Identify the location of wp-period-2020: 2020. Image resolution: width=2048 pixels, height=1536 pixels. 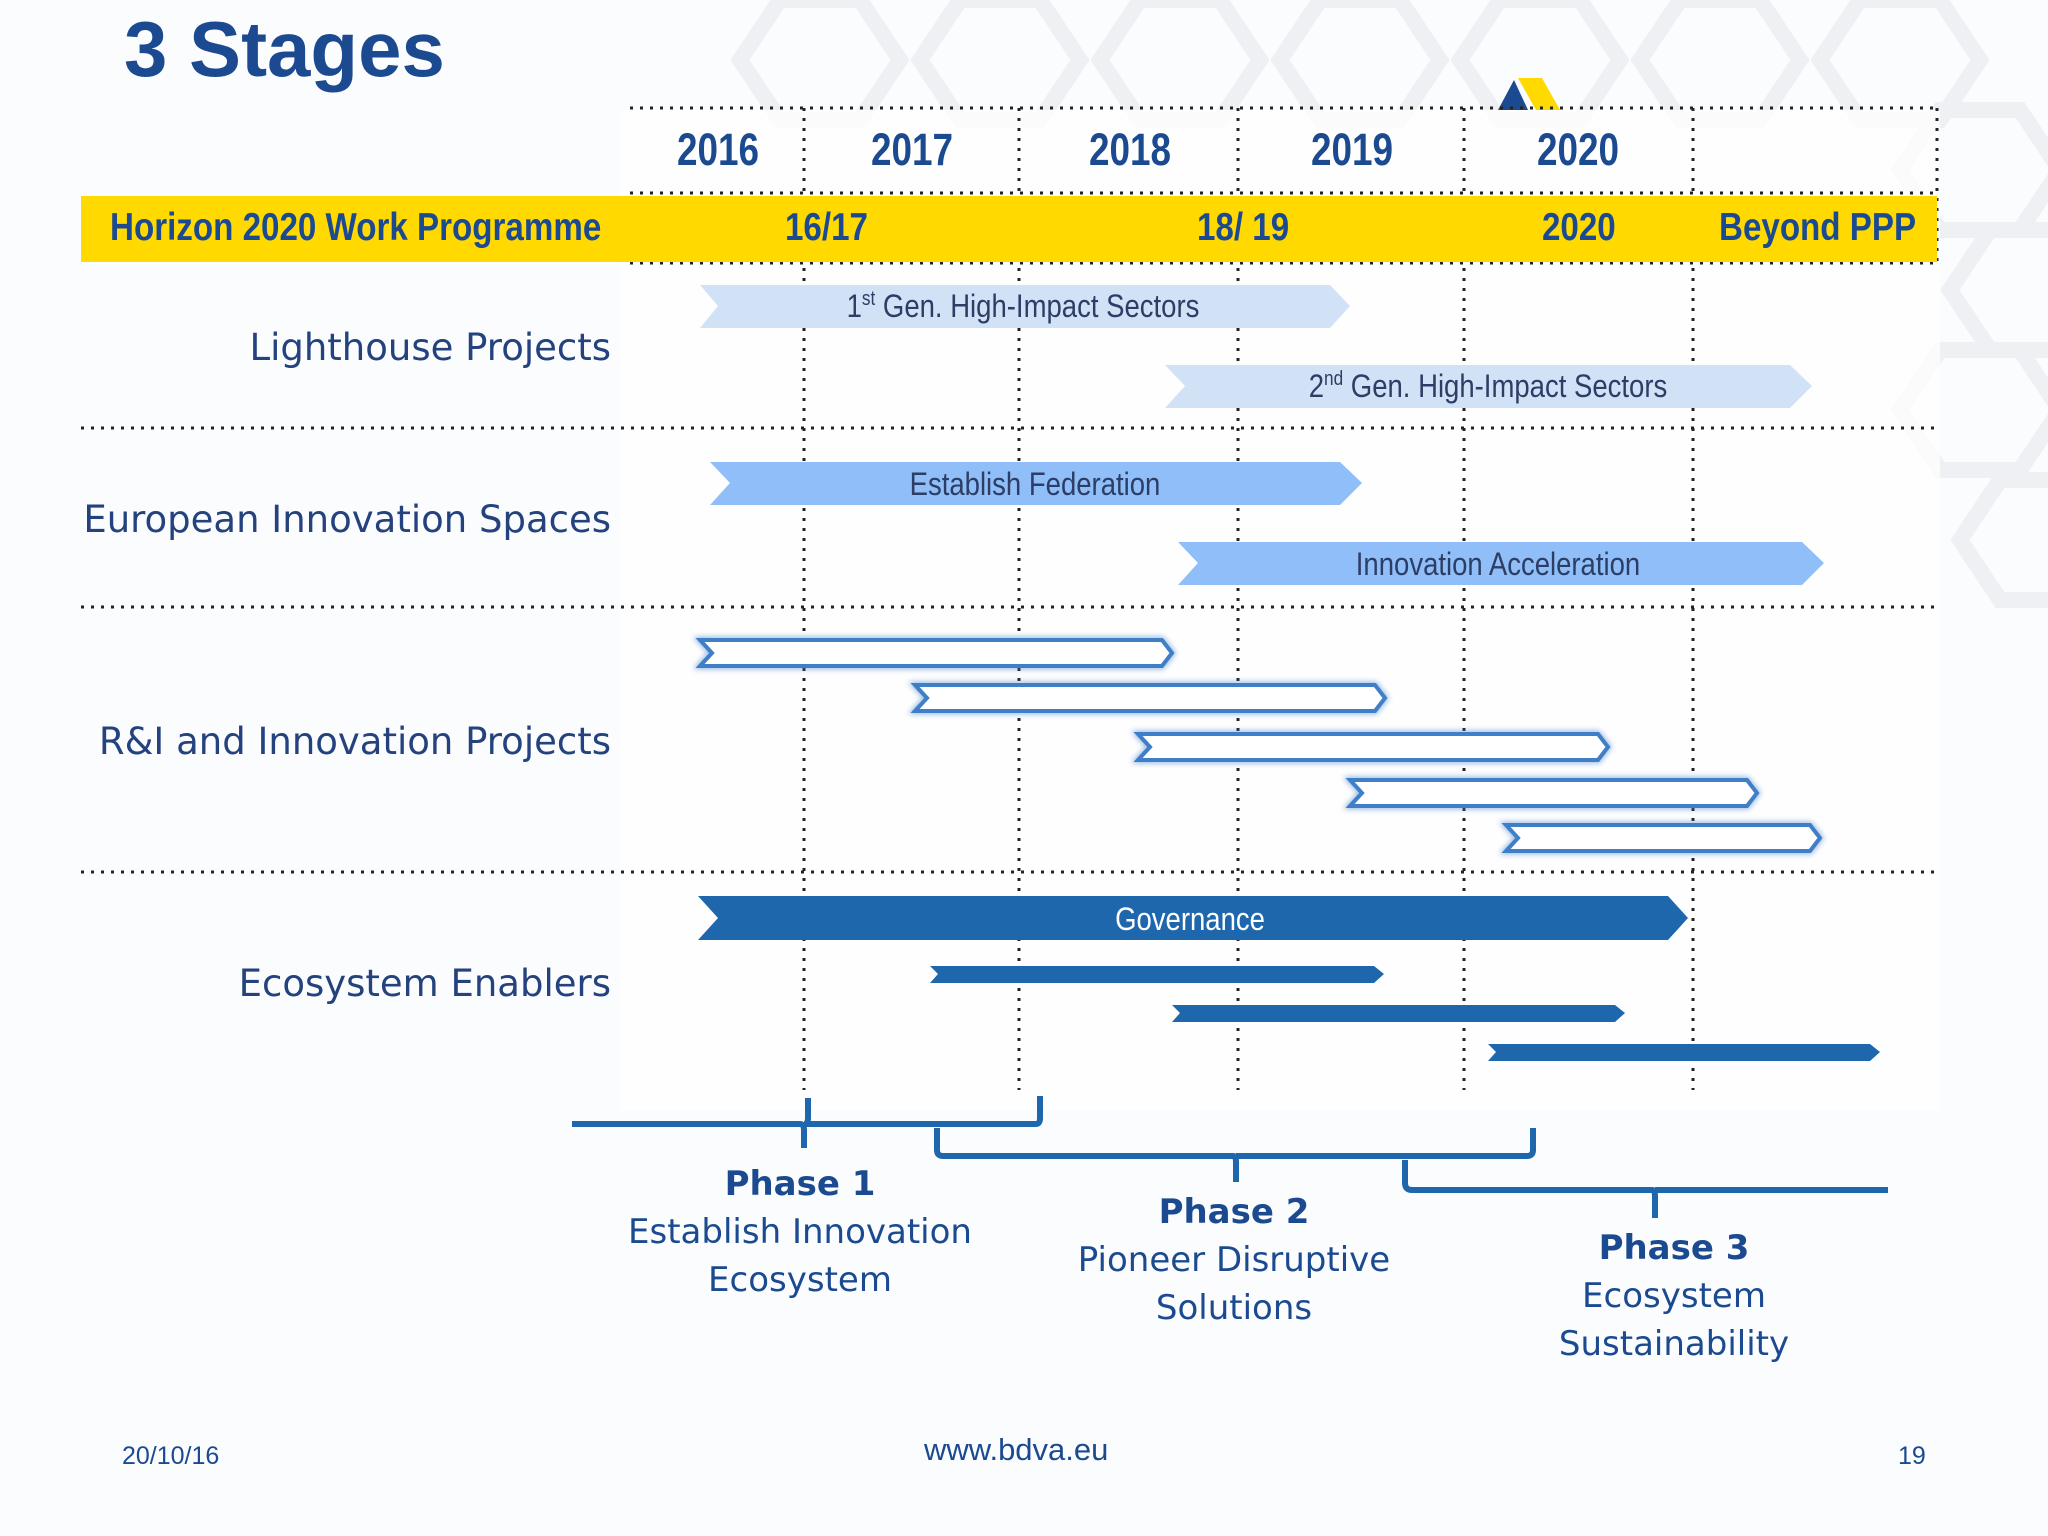
(1579, 227).